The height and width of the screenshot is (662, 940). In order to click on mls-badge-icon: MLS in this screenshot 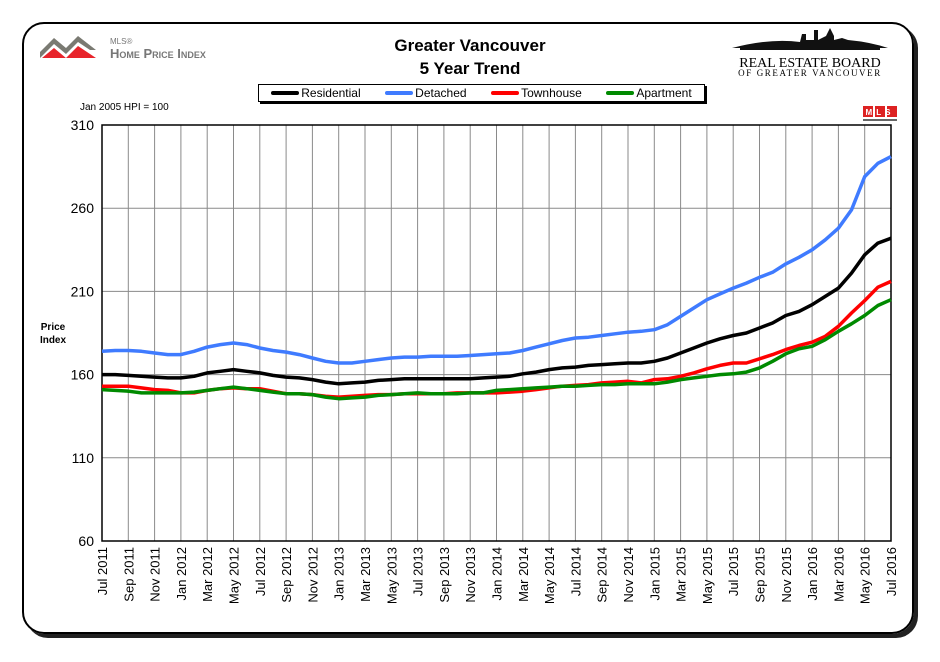, I will do `click(880, 113)`.